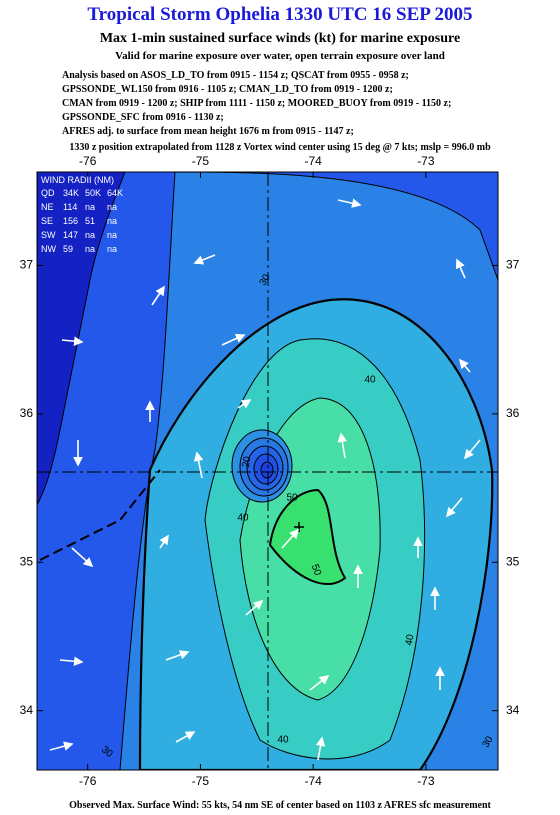  Describe the element at coordinates (48, 249) in the screenshot. I see `wind-radii-cell: NW` at that location.